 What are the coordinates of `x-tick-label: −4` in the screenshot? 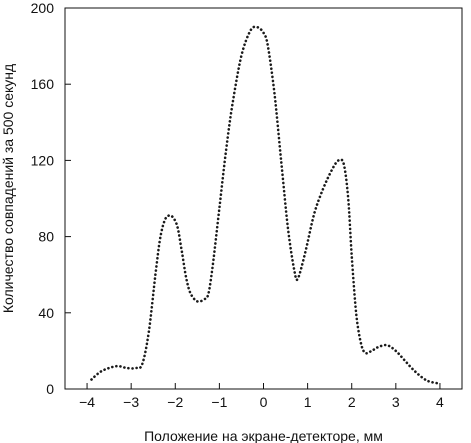 It's located at (87, 402).